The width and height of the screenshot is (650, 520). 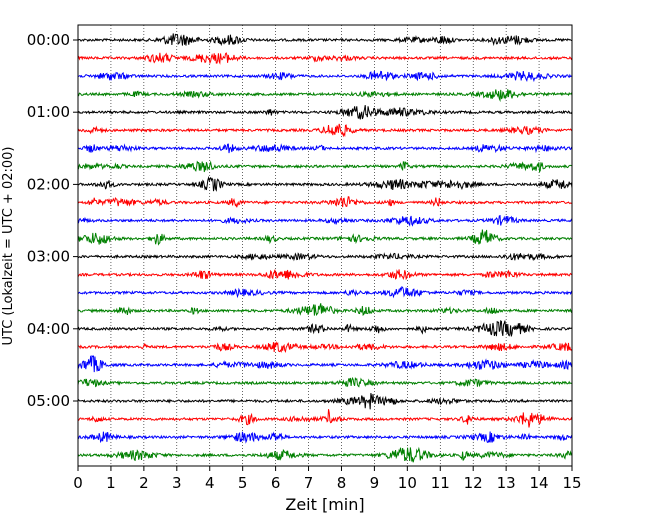 What do you see at coordinates (327, 479) in the screenshot?
I see `x-axis-ticks: 0 1 2 3 4 5 6 7 8 9 10 11 12 13 14 15` at bounding box center [327, 479].